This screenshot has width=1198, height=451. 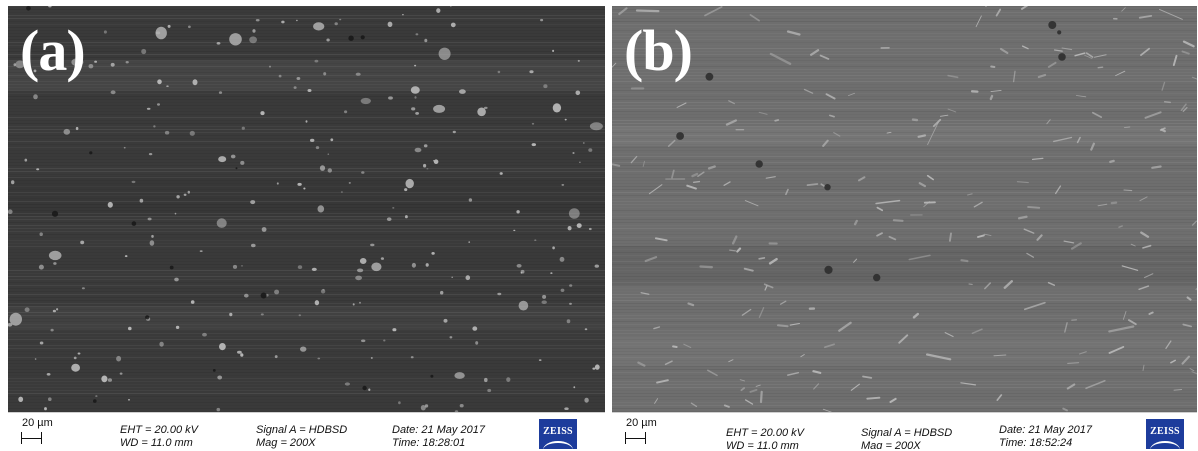 What do you see at coordinates (53, 50) in the screenshot?
I see `panel-letter-a: (a)` at bounding box center [53, 50].